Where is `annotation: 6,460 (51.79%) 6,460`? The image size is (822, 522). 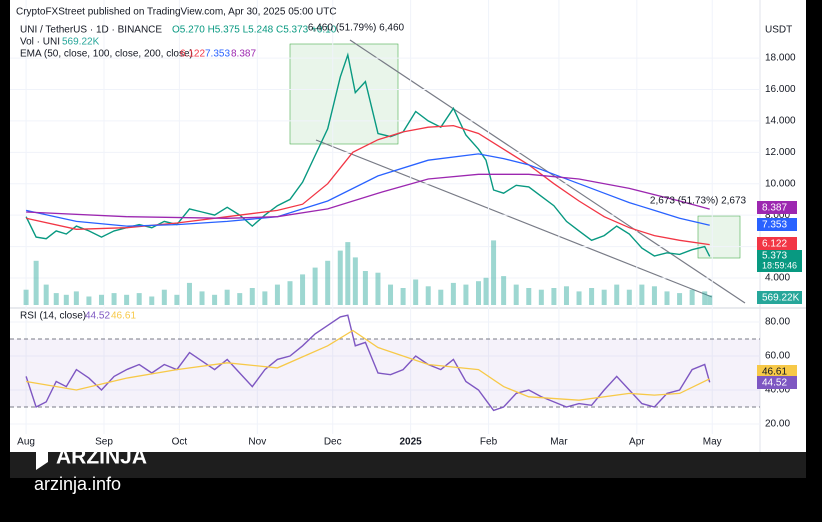
annotation: 6,460 (51.79%) 6,460 is located at coordinates (356, 28).